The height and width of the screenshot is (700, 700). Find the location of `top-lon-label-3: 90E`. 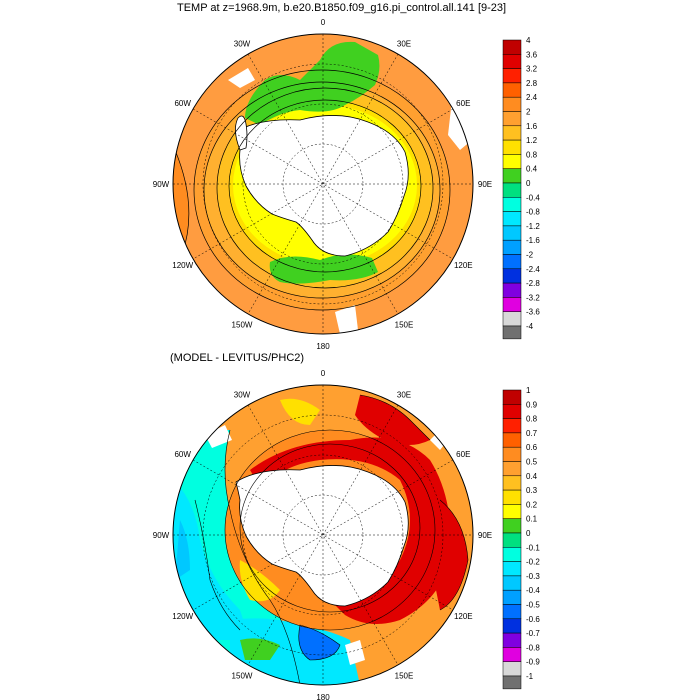

top-lon-label-3: 90E is located at coordinates (485, 184).